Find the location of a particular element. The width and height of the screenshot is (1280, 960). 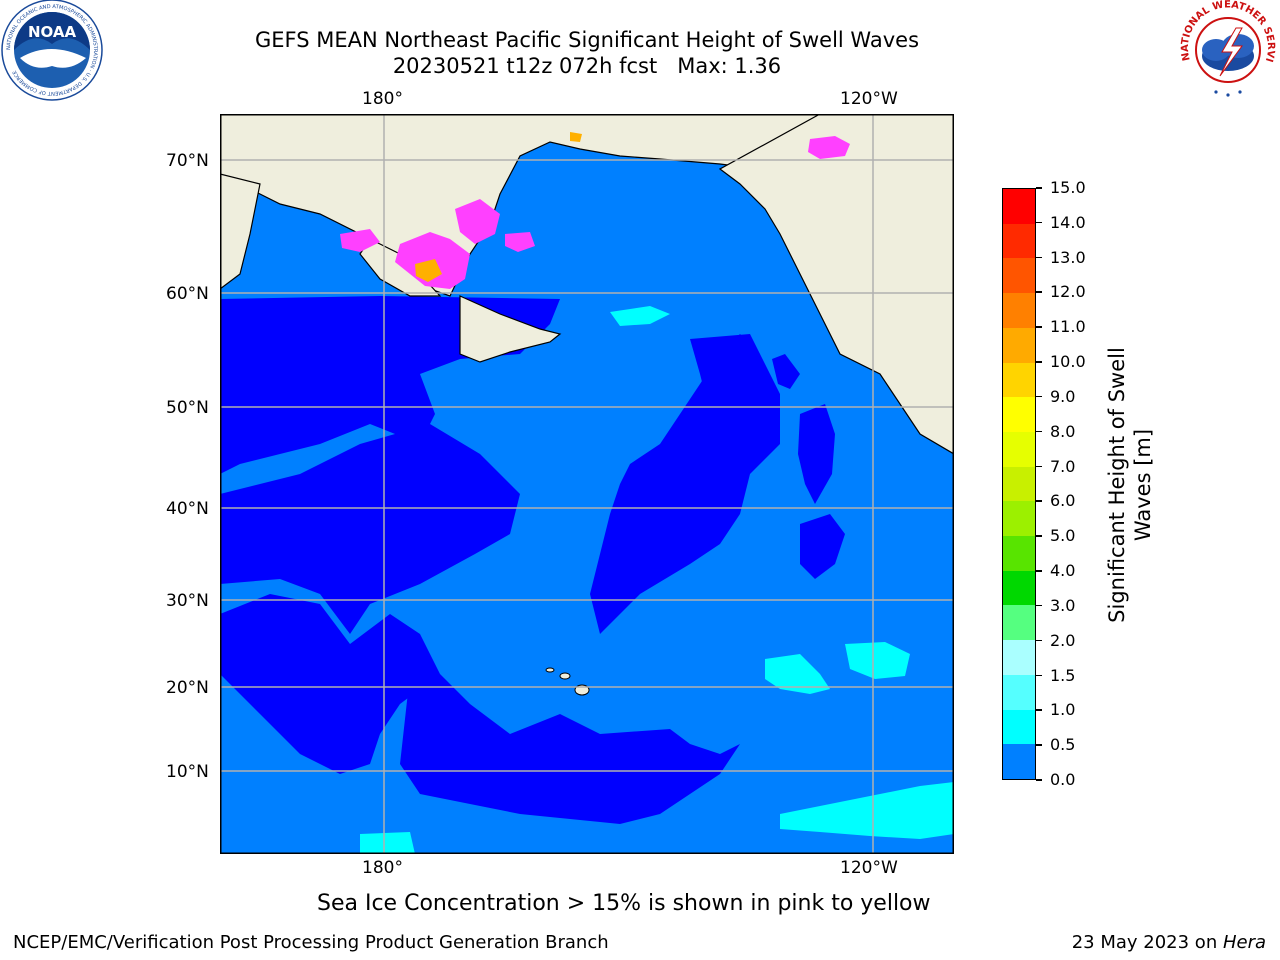

nws-emblem-icon: NATIONAL WEATHER SERVICE is located at coordinates (1224, 49).